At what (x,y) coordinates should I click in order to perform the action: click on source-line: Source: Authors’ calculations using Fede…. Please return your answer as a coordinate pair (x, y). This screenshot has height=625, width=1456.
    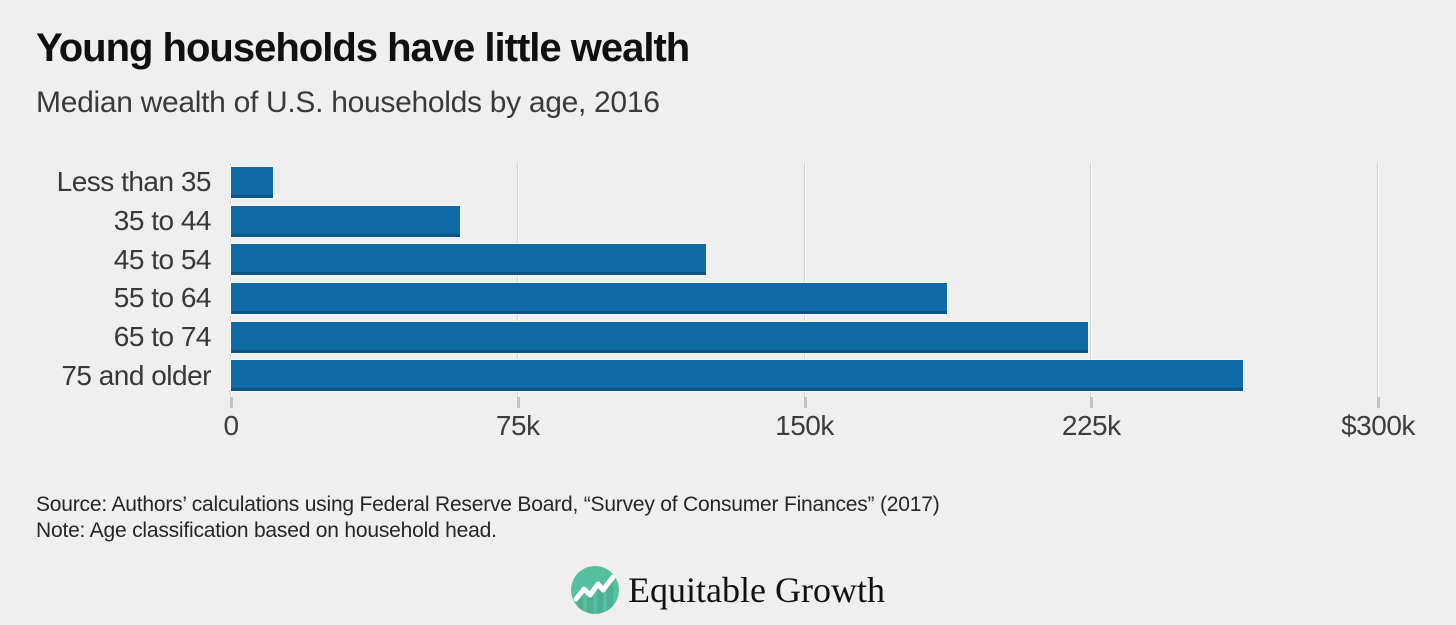
    Looking at the image, I should click on (488, 504).